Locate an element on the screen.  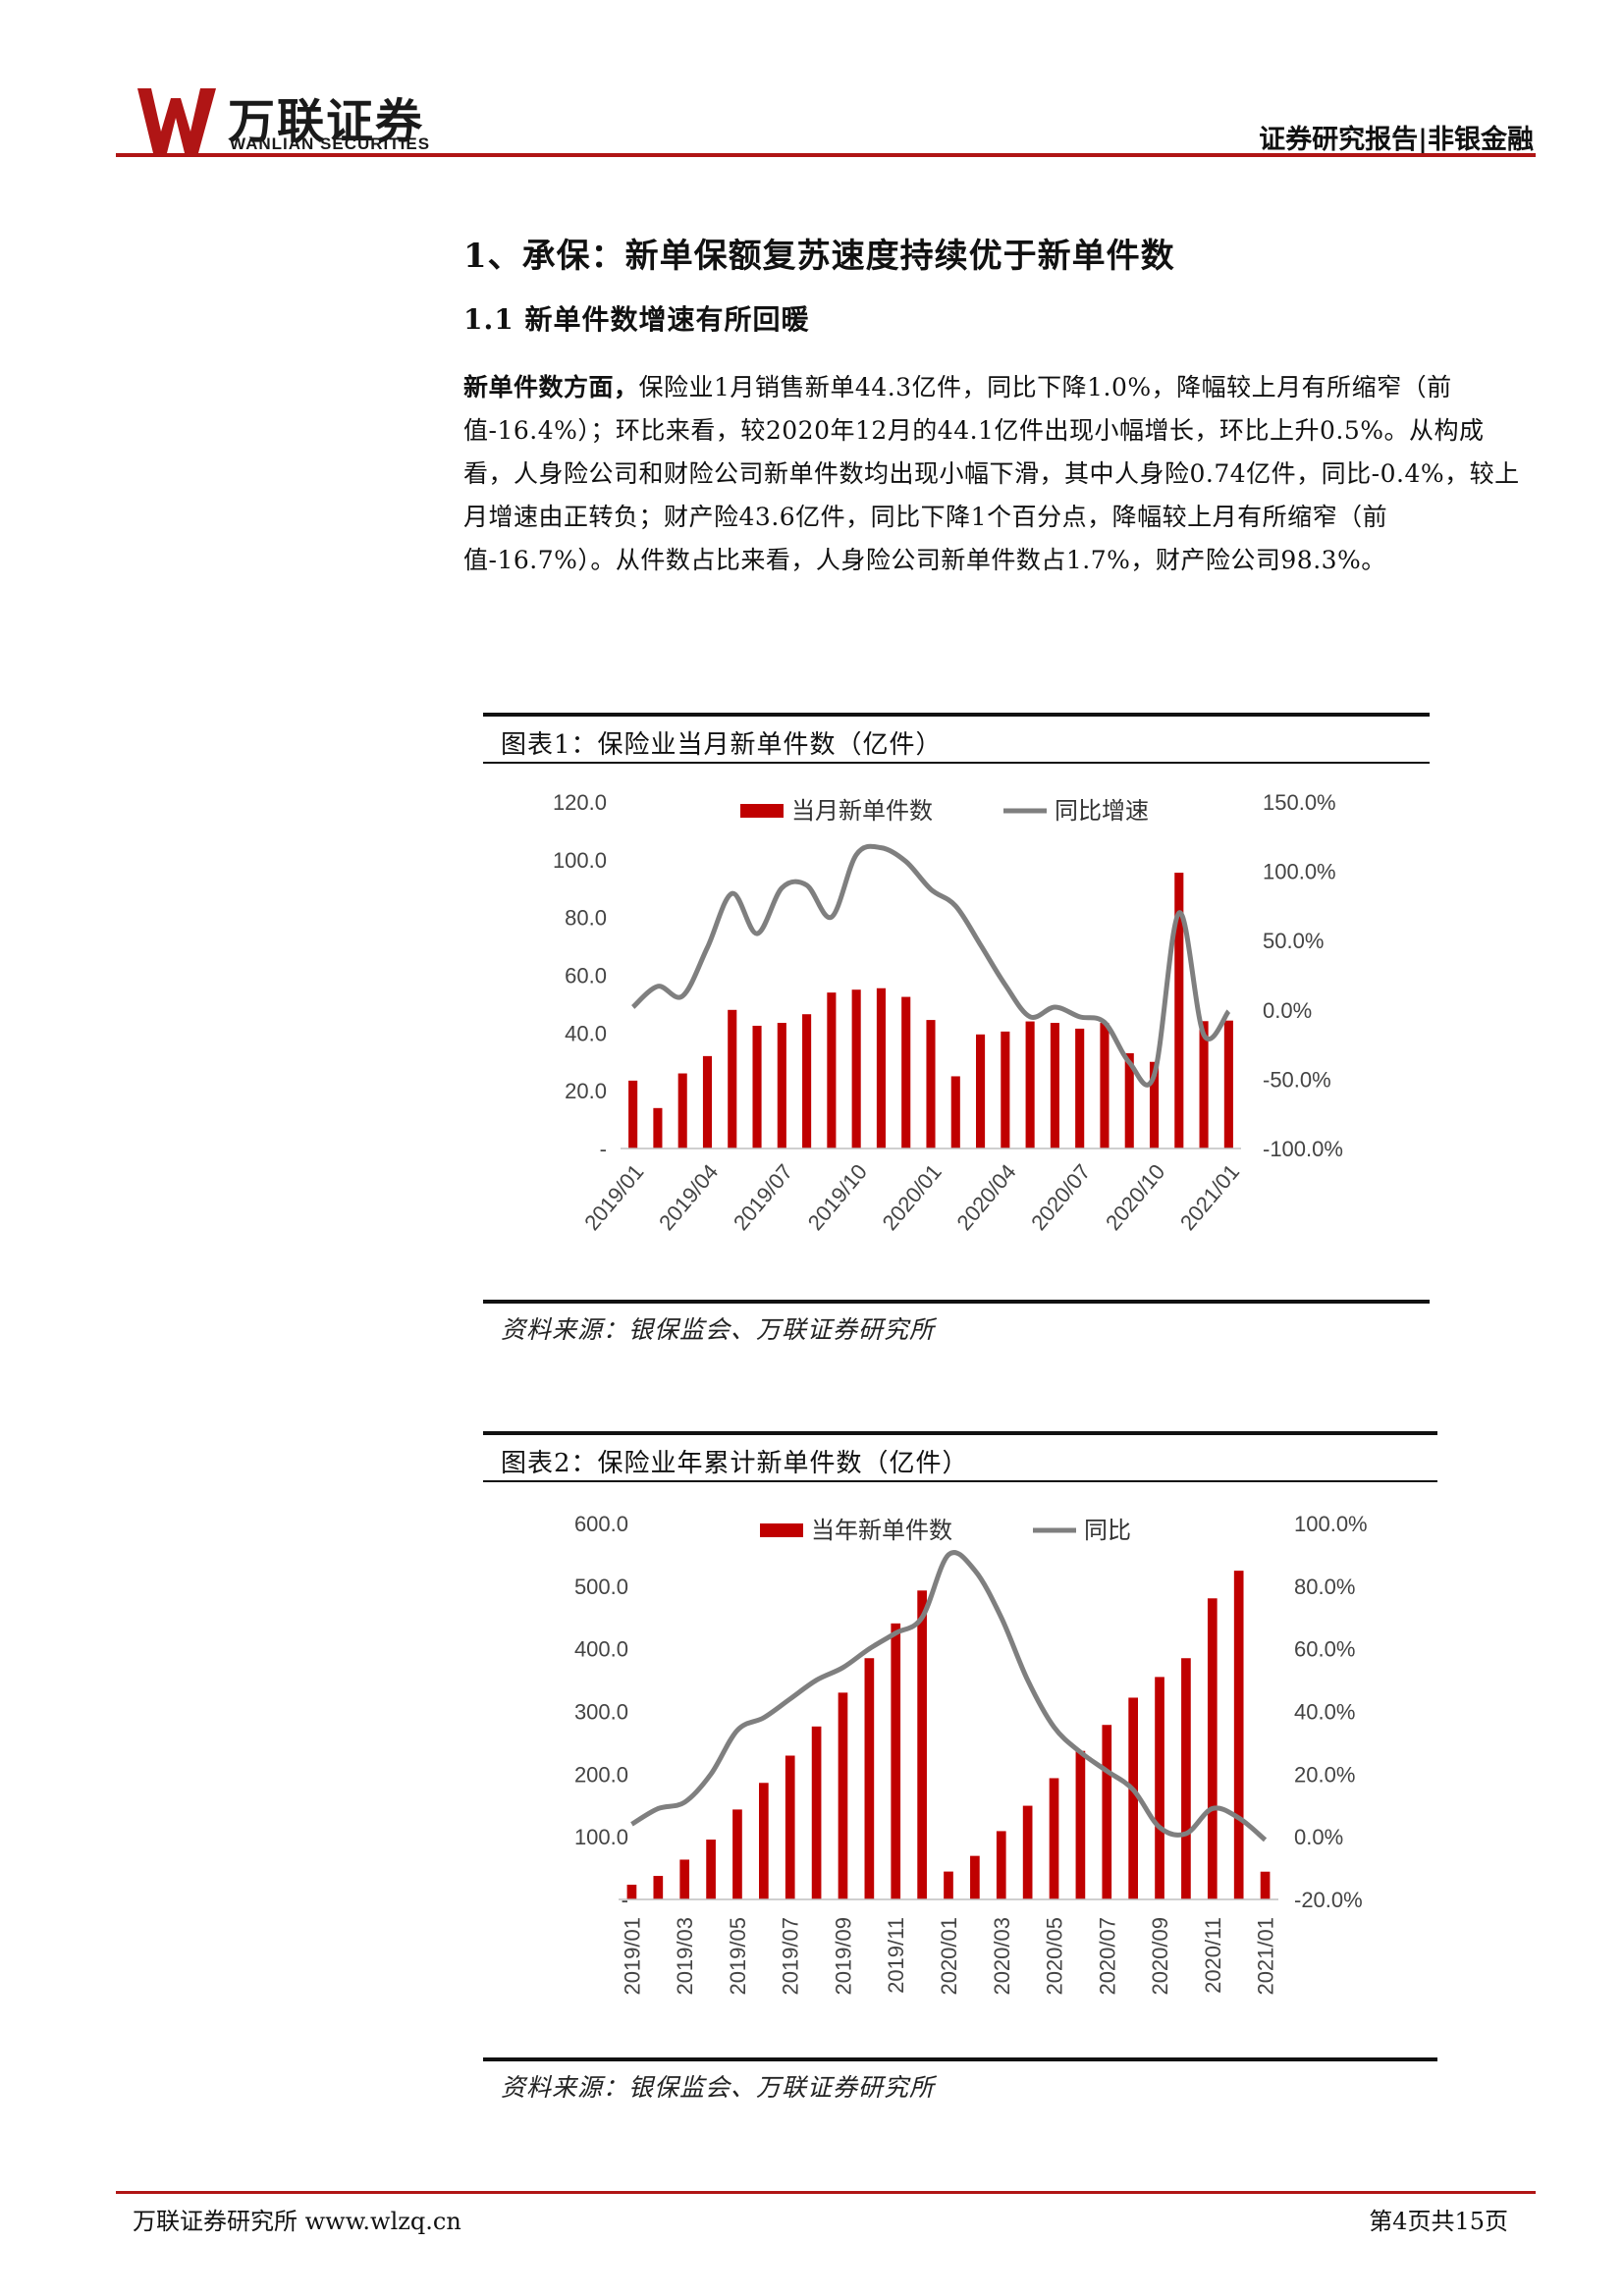
bar-2020/05 is located at coordinates (1054, 1839).